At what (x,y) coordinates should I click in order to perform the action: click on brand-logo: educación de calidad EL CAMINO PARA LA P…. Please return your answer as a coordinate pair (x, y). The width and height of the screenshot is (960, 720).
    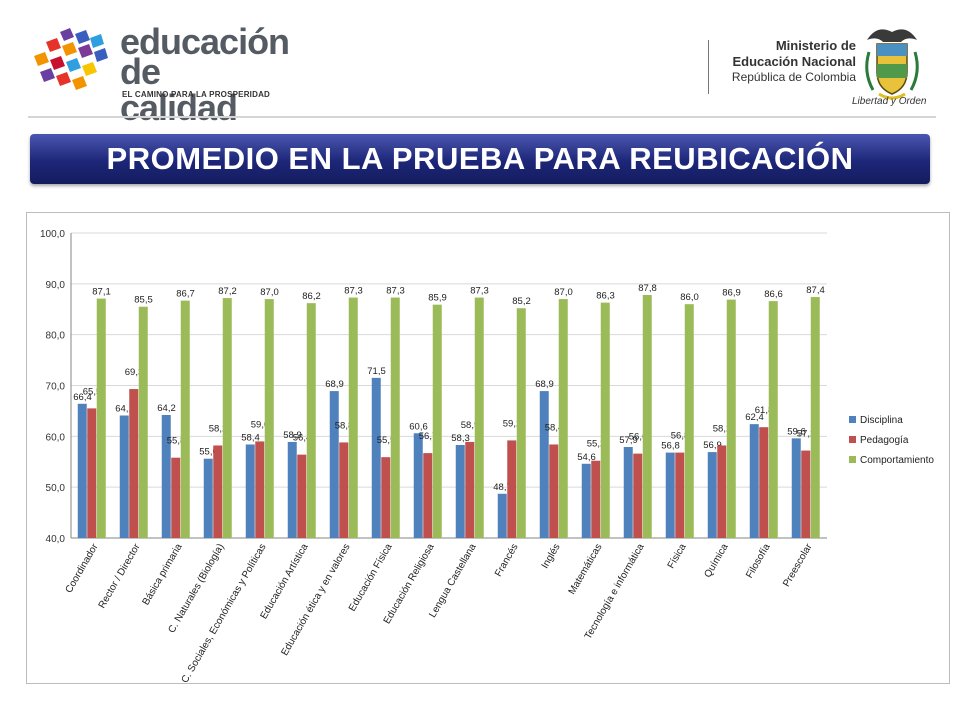
    Looking at the image, I should click on (160, 74).